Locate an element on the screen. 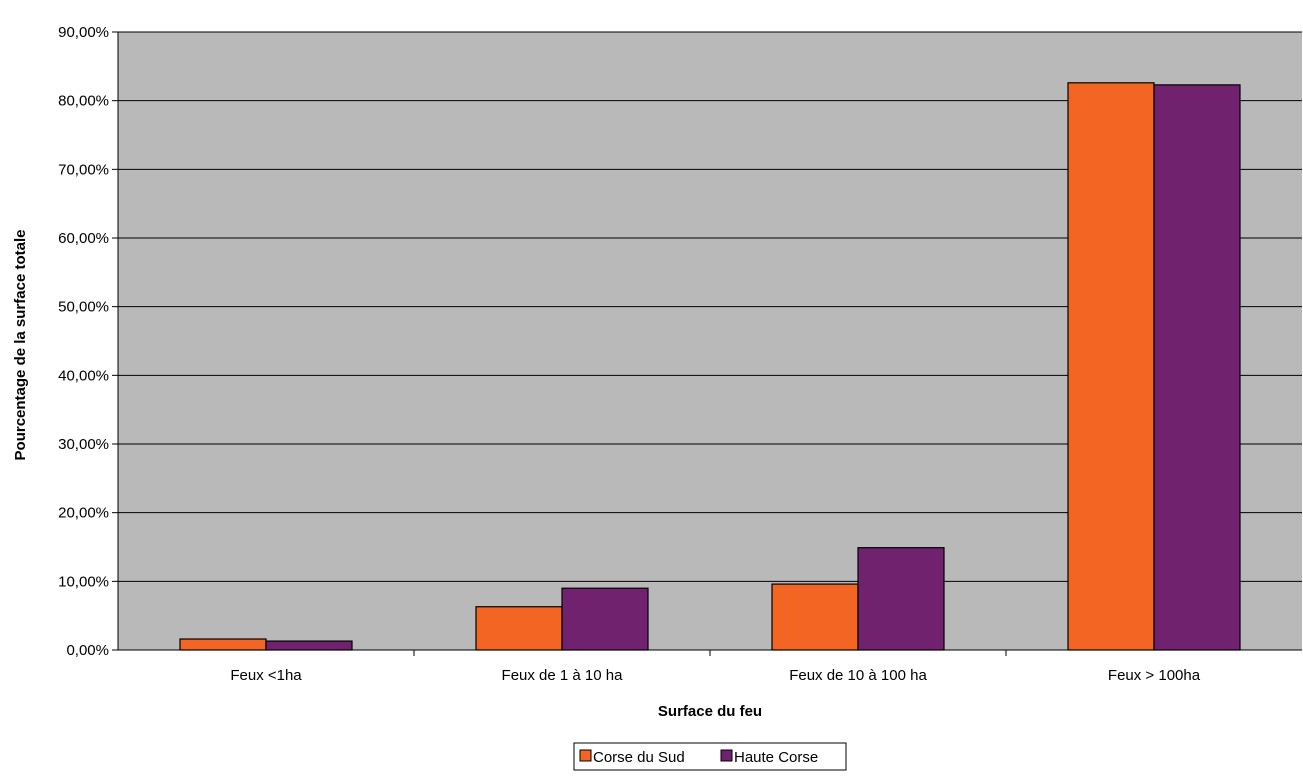  y-tick-label: 50,00% is located at coordinates (83, 307).